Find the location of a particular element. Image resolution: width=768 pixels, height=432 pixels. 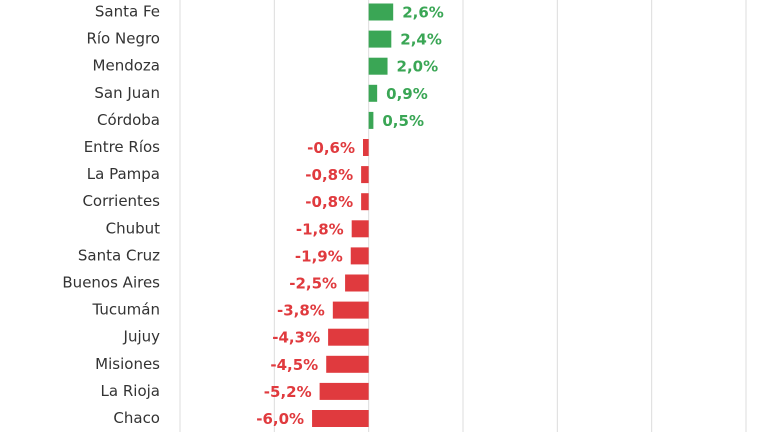

value-label: 2,4% is located at coordinates (421, 40).